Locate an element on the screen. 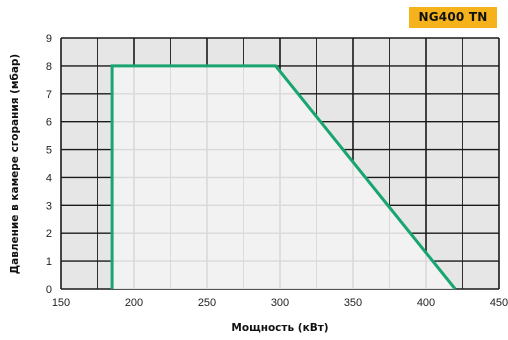  x-tick-label: 350 is located at coordinates (353, 303).